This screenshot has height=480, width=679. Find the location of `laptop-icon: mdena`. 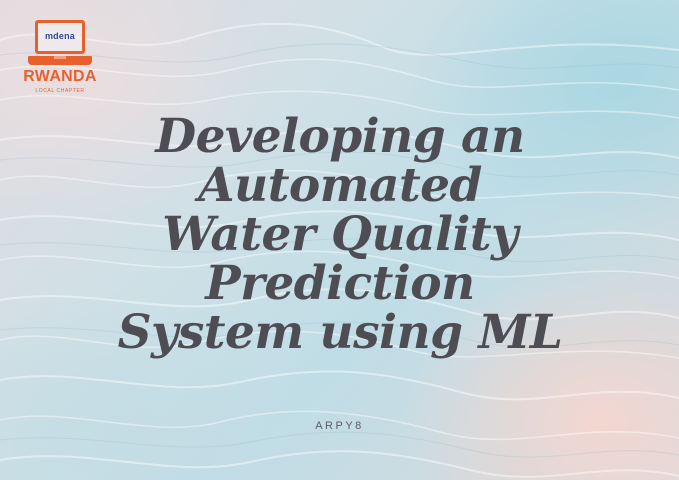

laptop-icon: mdena is located at coordinates (60, 37).